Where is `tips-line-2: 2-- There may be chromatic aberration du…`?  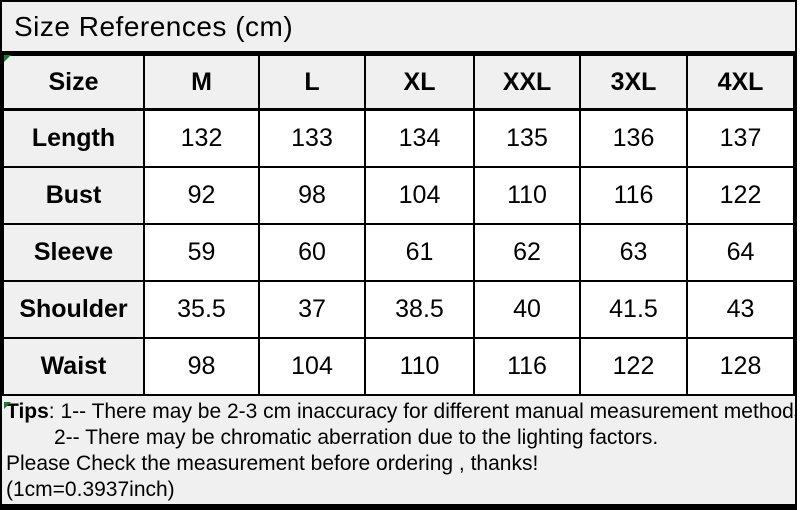 tips-line-2: 2-- There may be chromatic aberration du… is located at coordinates (356, 437).